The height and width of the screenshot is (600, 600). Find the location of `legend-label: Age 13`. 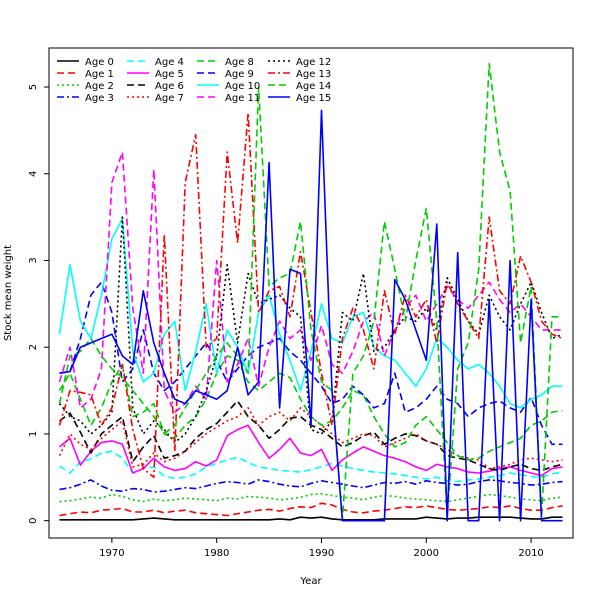

legend-label: Age 13 is located at coordinates (313, 74).